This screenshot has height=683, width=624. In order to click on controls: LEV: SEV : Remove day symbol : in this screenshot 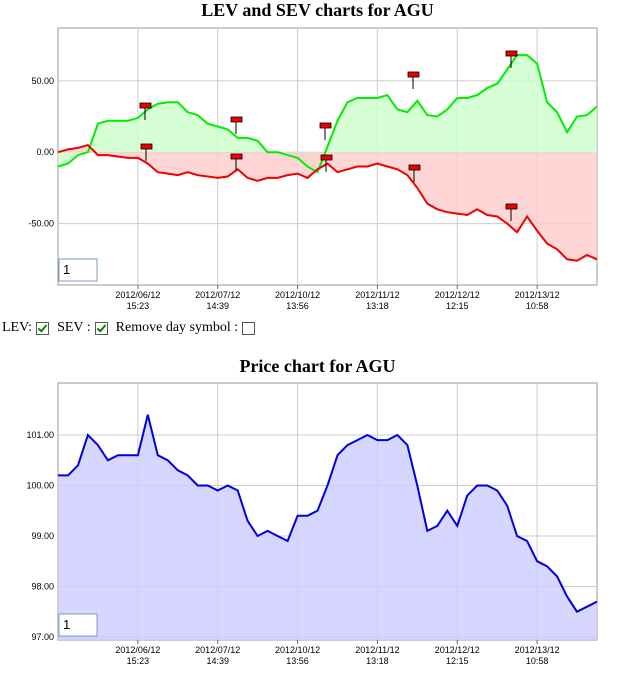, I will do `click(130, 328)`.